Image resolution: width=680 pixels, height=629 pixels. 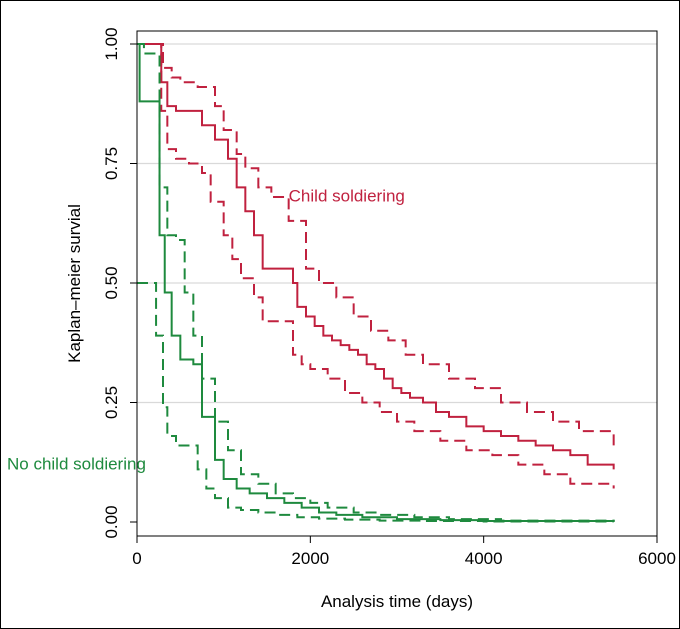 I want to click on y-tick-label-1: 0.25, so click(x=111, y=402).